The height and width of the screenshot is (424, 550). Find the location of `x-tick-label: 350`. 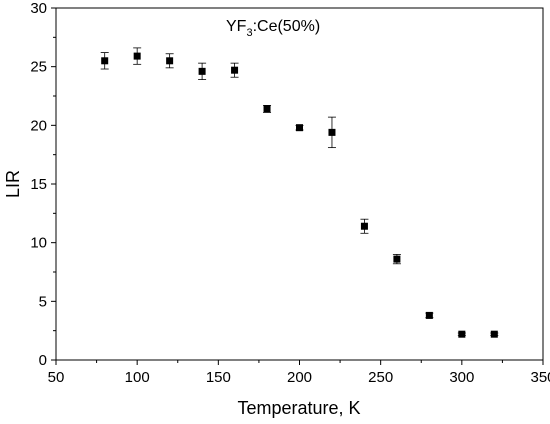

x-tick-label: 350 is located at coordinates (540, 377).